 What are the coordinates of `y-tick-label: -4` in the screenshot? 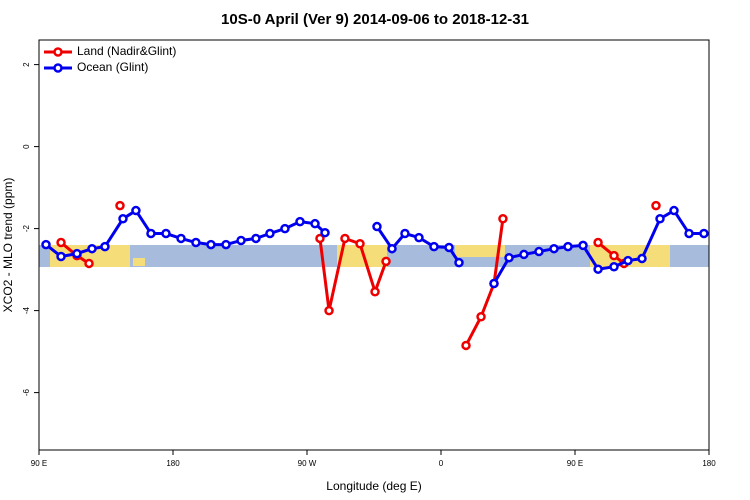 It's located at (26, 310).